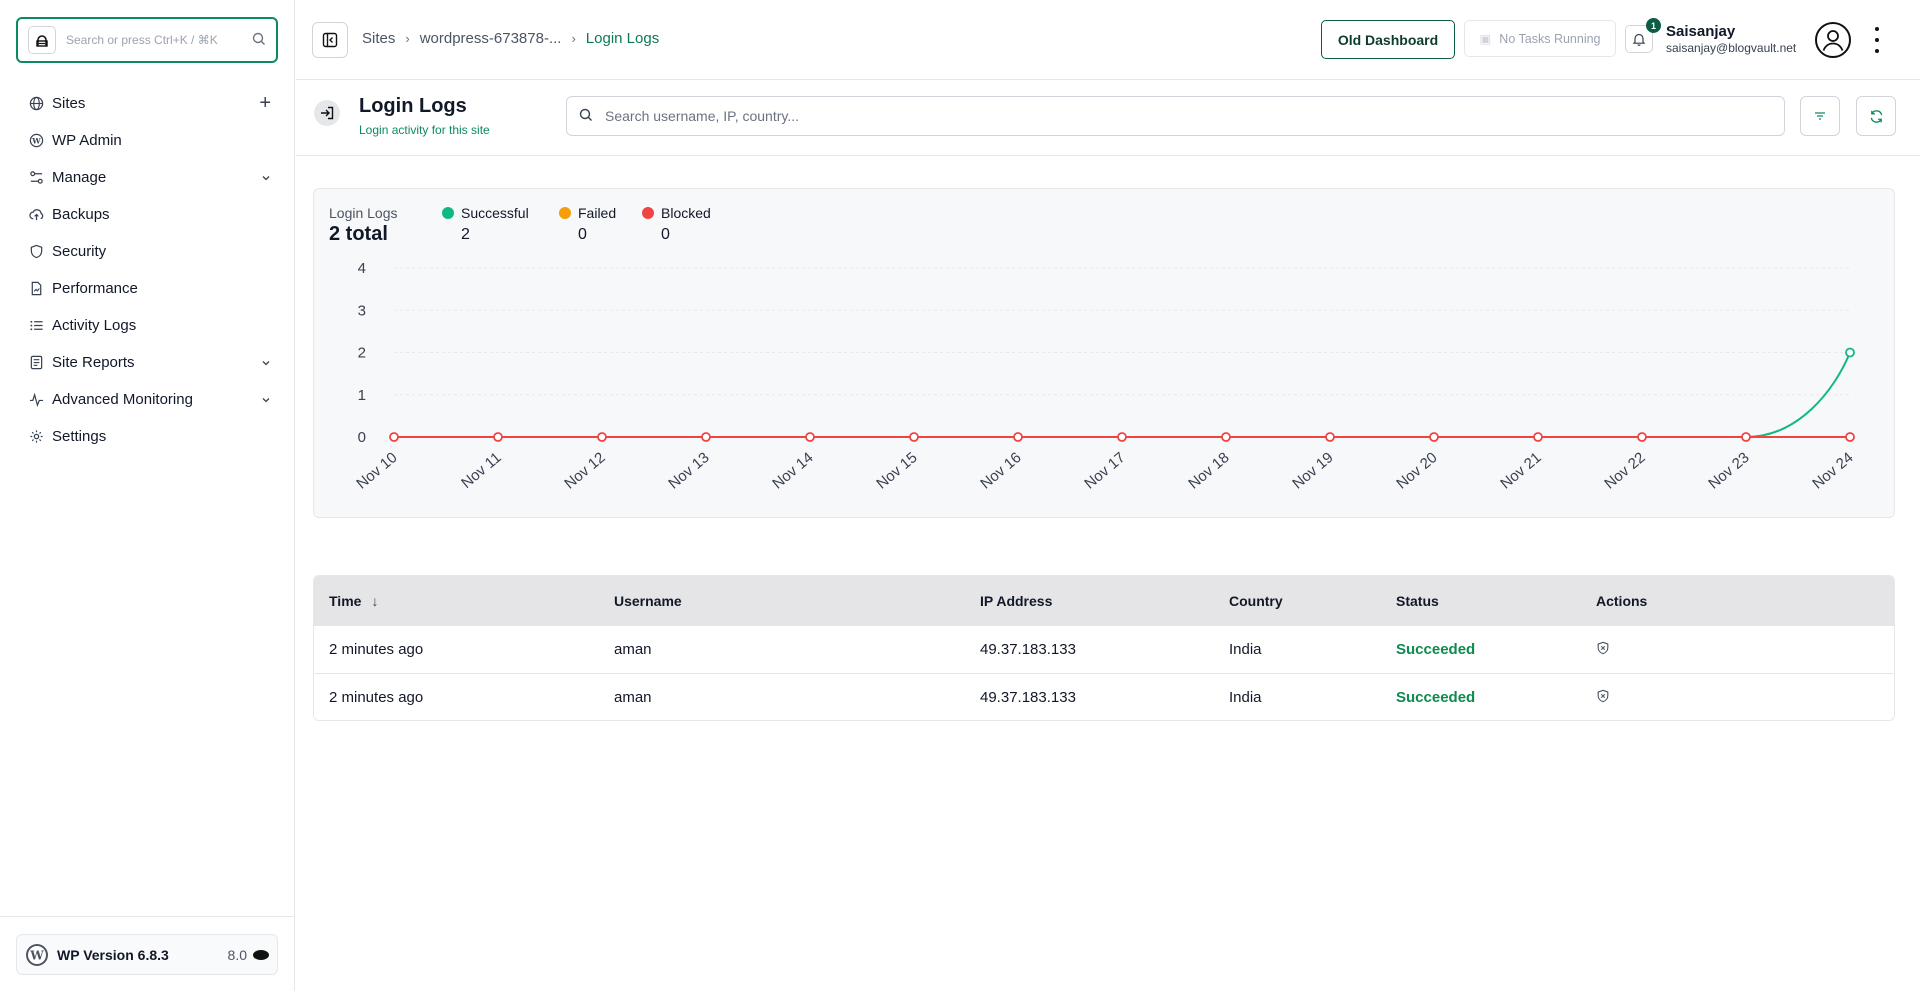  What do you see at coordinates (147, 325) in the screenshot?
I see `sidebar-item-activity-logs: Activity Logs` at bounding box center [147, 325].